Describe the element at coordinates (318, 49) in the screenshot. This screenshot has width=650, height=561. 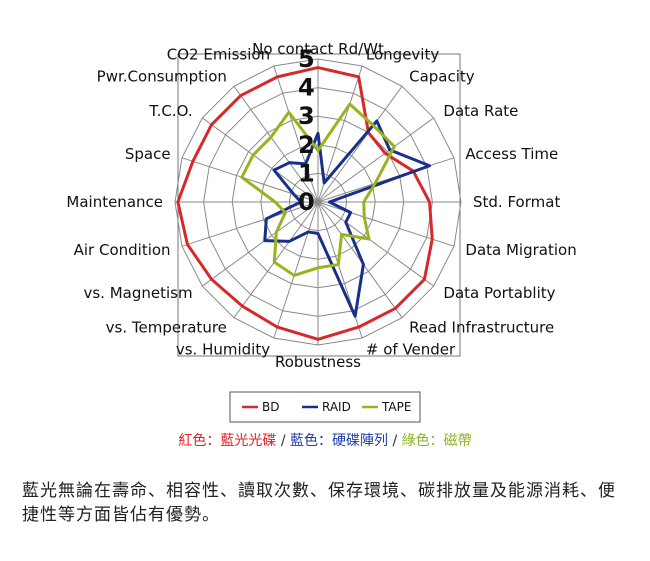
I see `axis-label: No contact Rd/Wt` at that location.